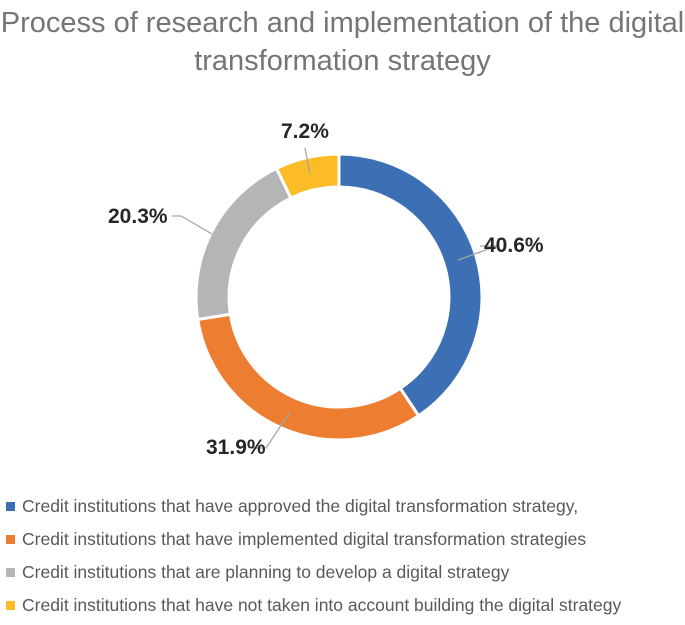 The height and width of the screenshot is (625, 685). I want to click on leader-line-approved, so click(477, 253).